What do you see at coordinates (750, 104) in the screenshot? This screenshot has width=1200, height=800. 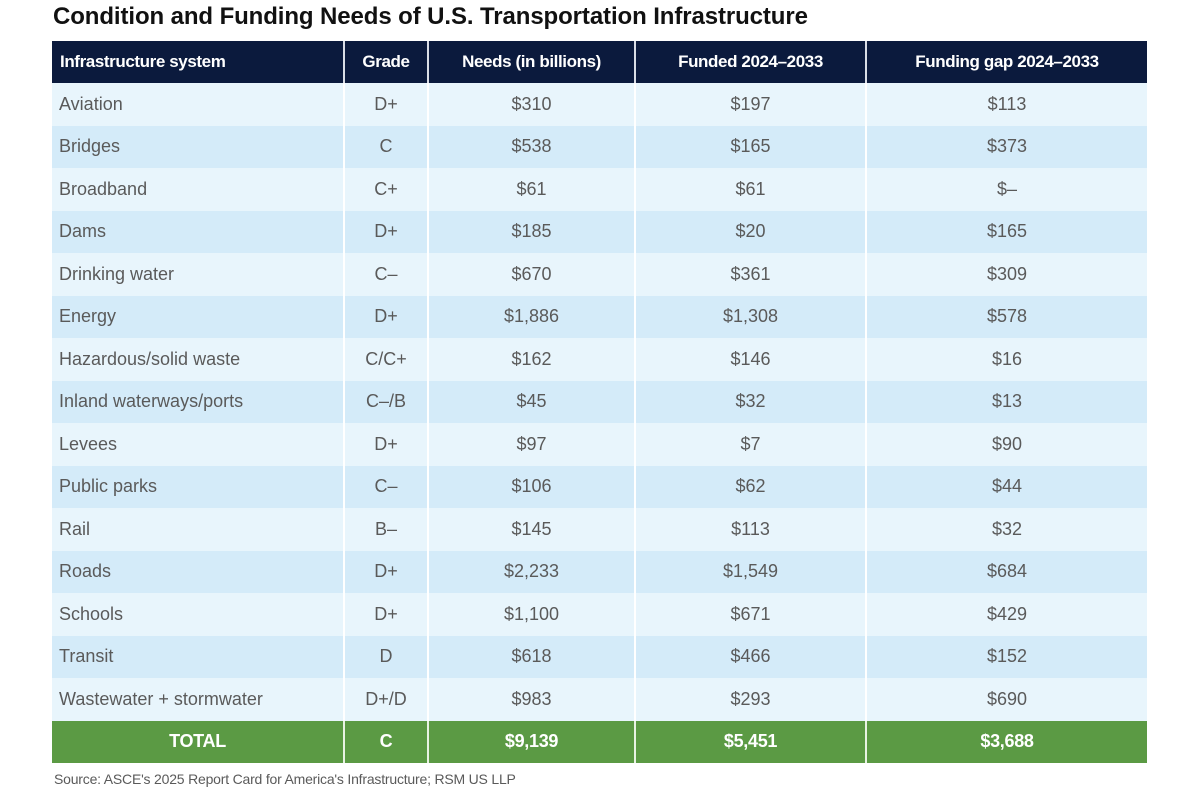 I see `cell-funded: $197` at bounding box center [750, 104].